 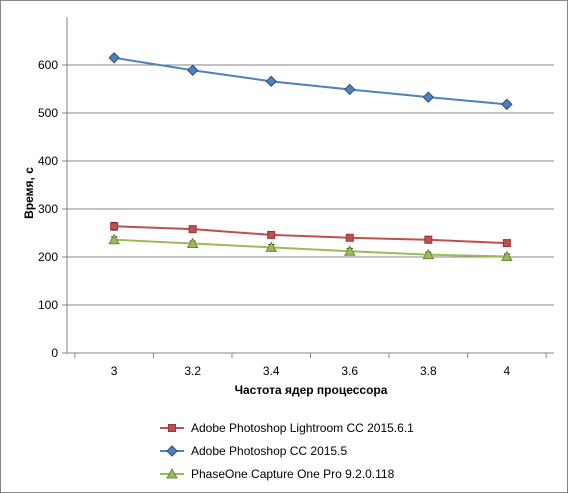 What do you see at coordinates (271, 371) in the screenshot?
I see `x-tick-label: 3.4` at bounding box center [271, 371].